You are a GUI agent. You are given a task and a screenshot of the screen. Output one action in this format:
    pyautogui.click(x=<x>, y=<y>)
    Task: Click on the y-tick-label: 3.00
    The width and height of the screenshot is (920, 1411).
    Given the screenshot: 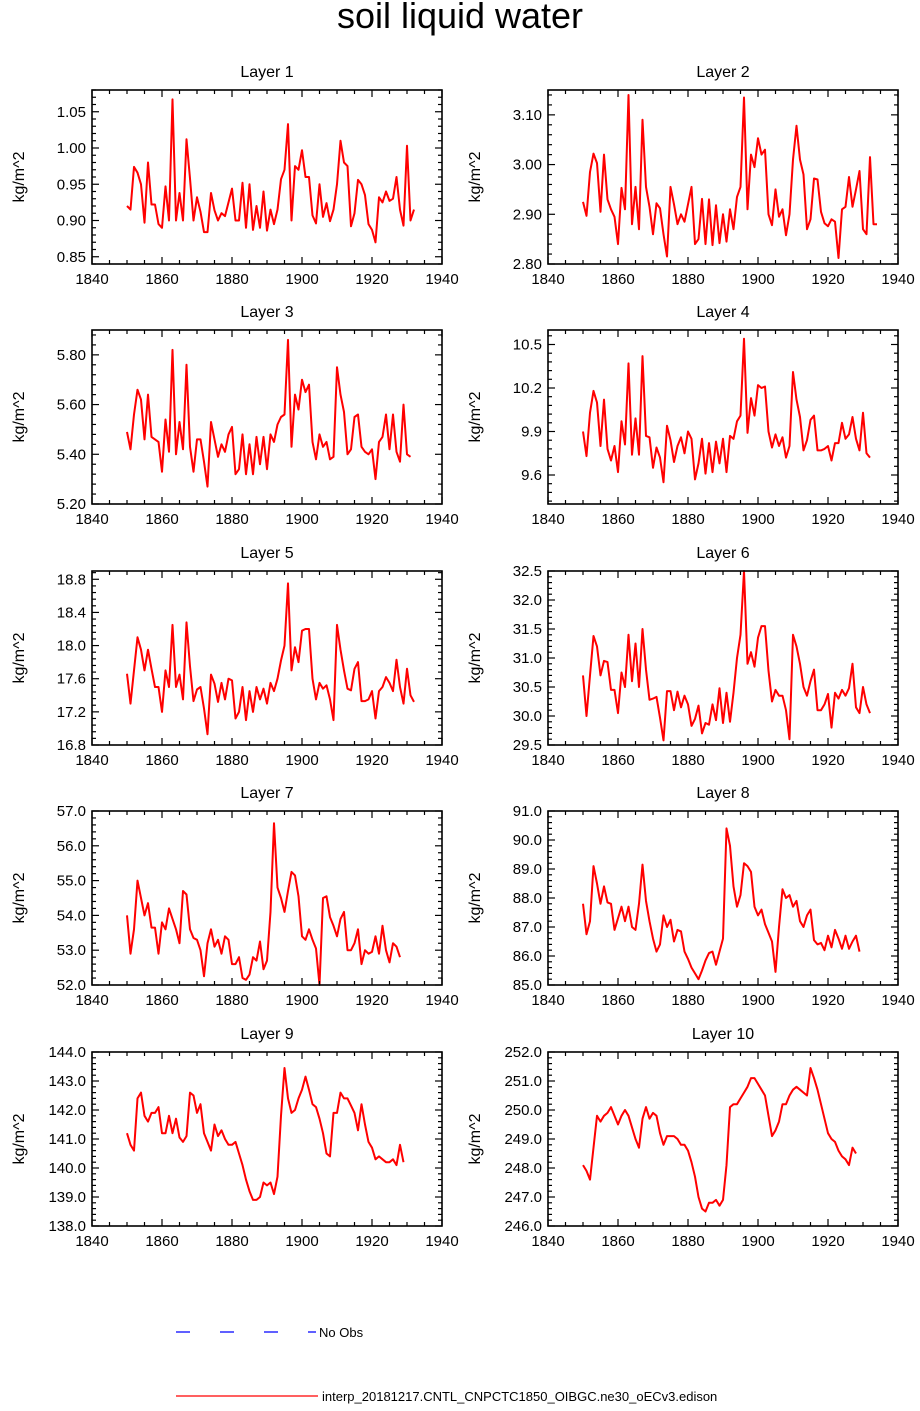 What is the action you would take?
    pyautogui.click(x=527, y=165)
    